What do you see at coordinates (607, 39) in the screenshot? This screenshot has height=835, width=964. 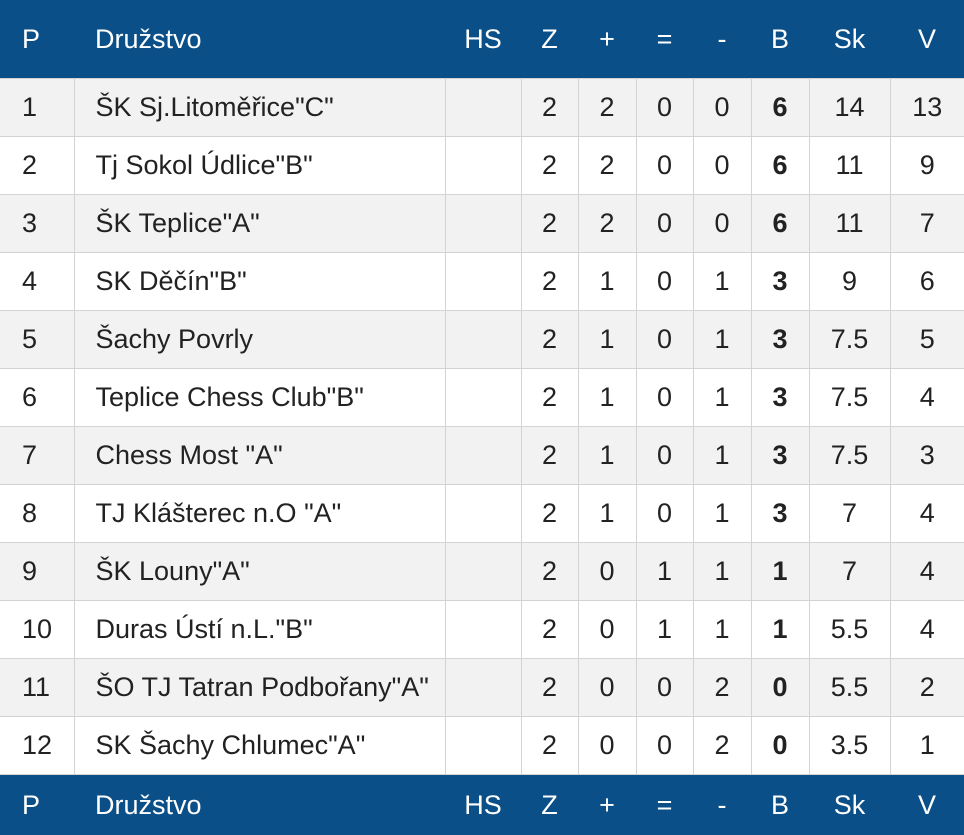 I see `col-header-wins: +` at bounding box center [607, 39].